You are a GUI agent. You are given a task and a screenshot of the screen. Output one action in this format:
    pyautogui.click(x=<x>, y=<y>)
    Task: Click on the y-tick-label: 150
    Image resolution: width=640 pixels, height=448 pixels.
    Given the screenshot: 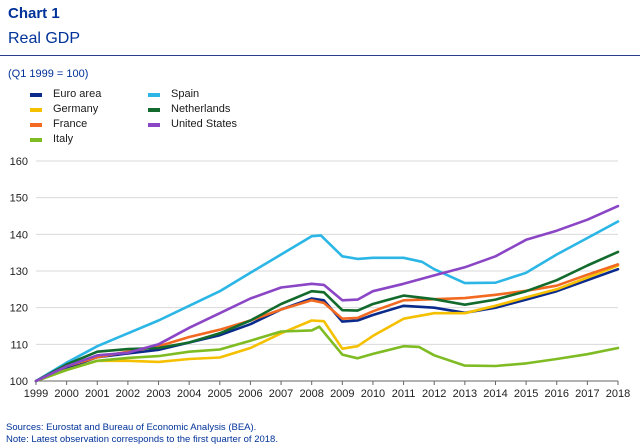 What is the action you would take?
    pyautogui.click(x=19, y=199)
    